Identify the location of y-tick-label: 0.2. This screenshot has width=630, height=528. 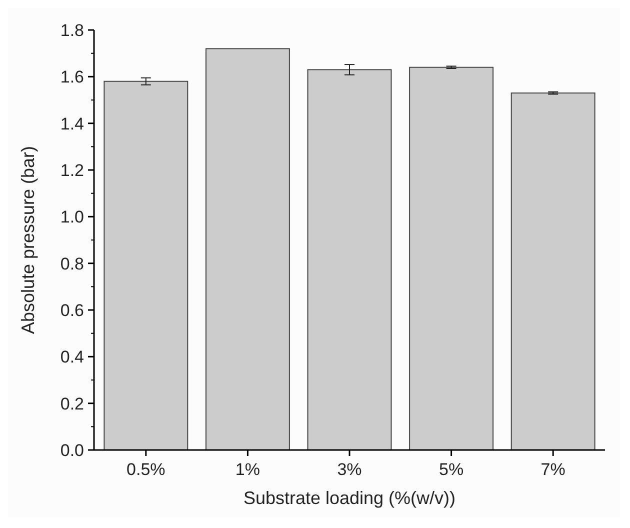
(72, 404).